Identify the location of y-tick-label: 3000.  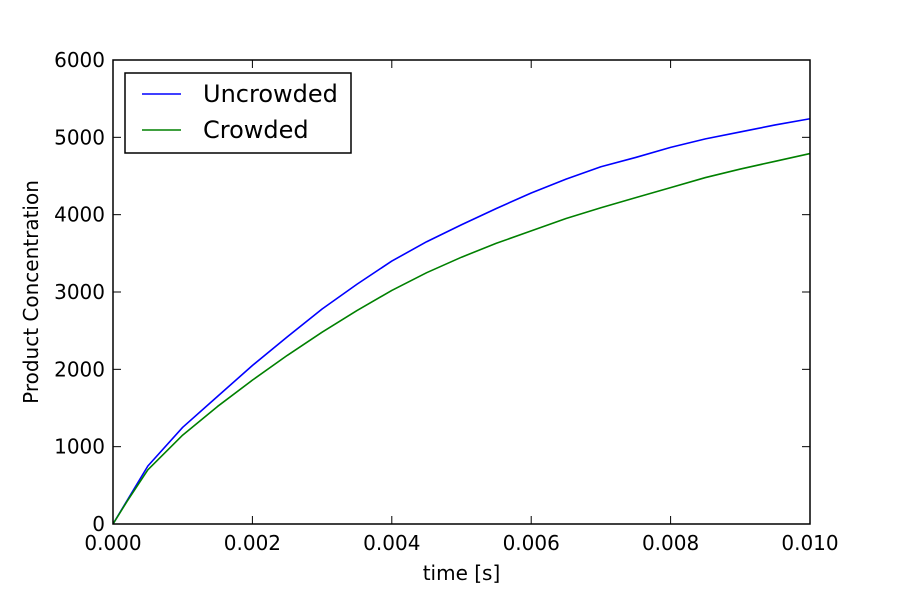
(79, 292).